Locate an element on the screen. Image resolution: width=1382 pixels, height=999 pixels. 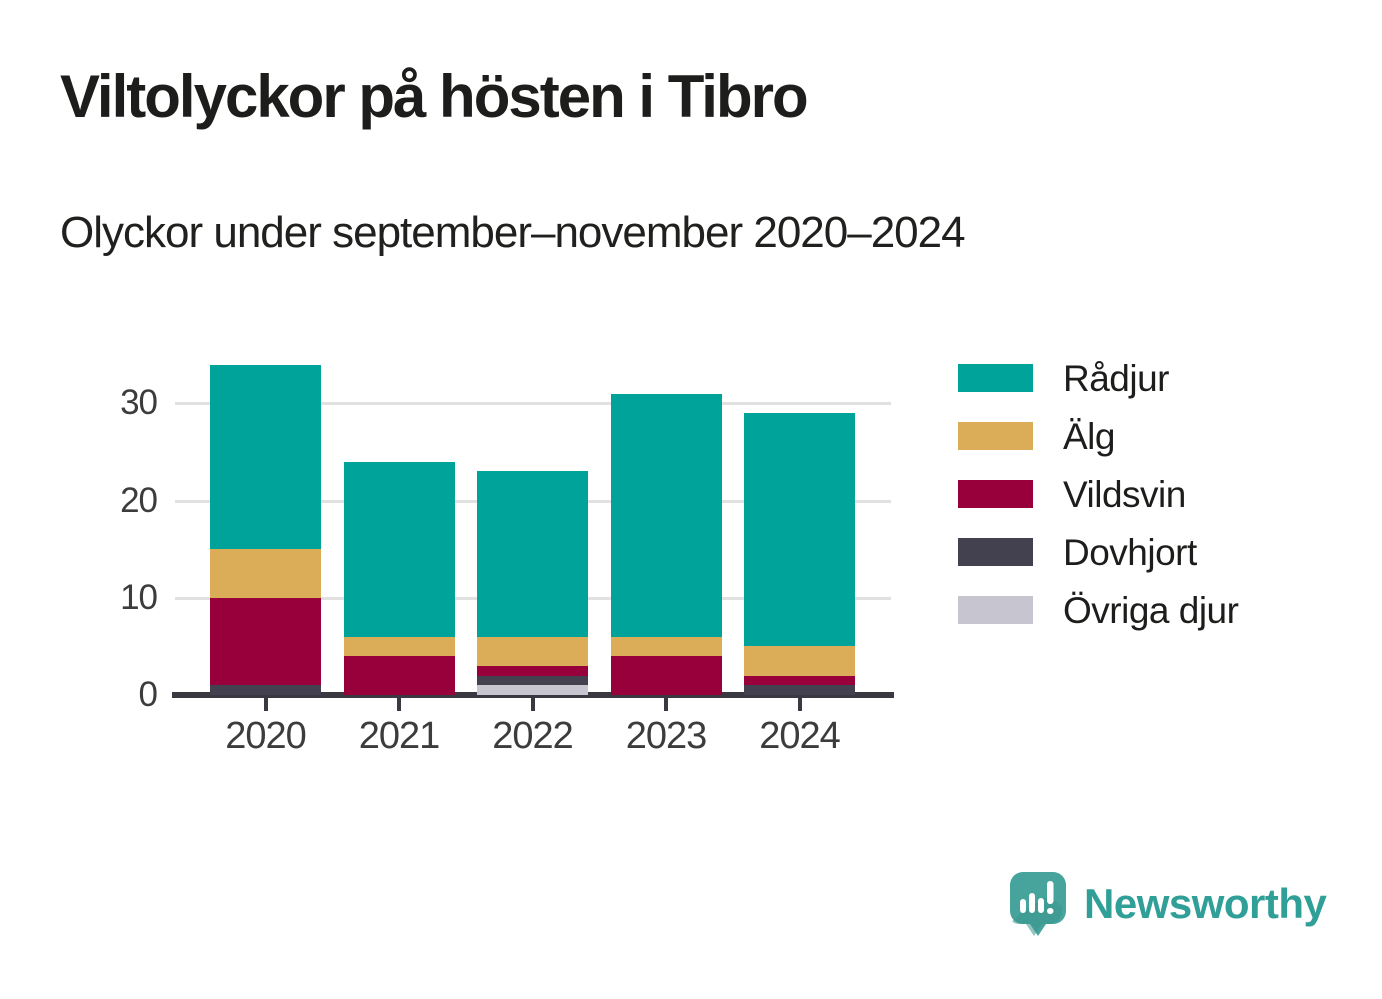
bar-segment-vildsvin-2020 is located at coordinates (265, 641).